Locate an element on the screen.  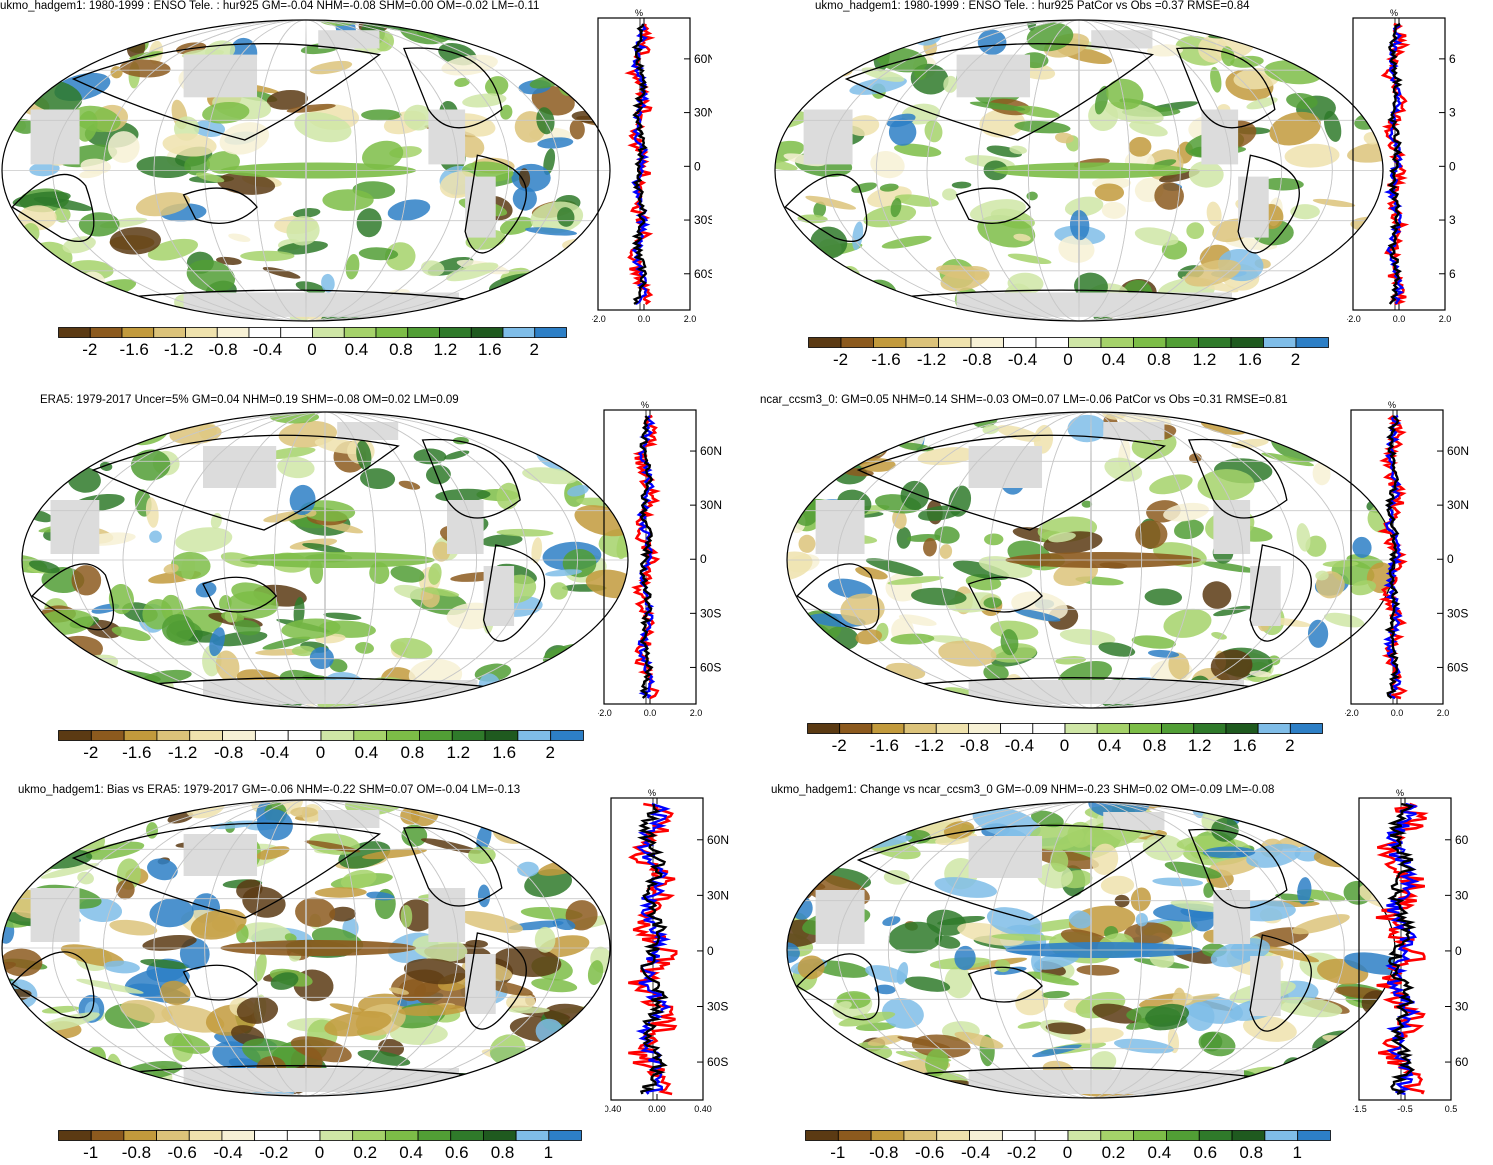
profile-xtick-label: 0.40 is located at coordinates (703, 1109).